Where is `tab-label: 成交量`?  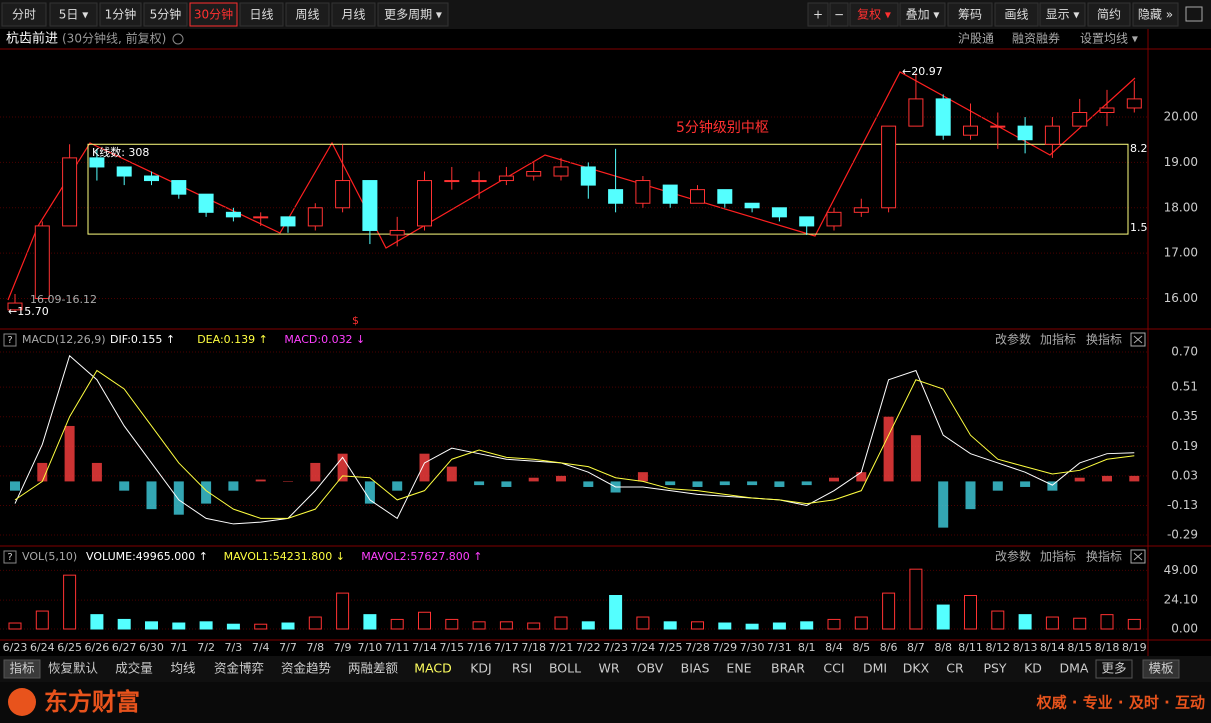
tab-label: 成交量 is located at coordinates (134, 668).